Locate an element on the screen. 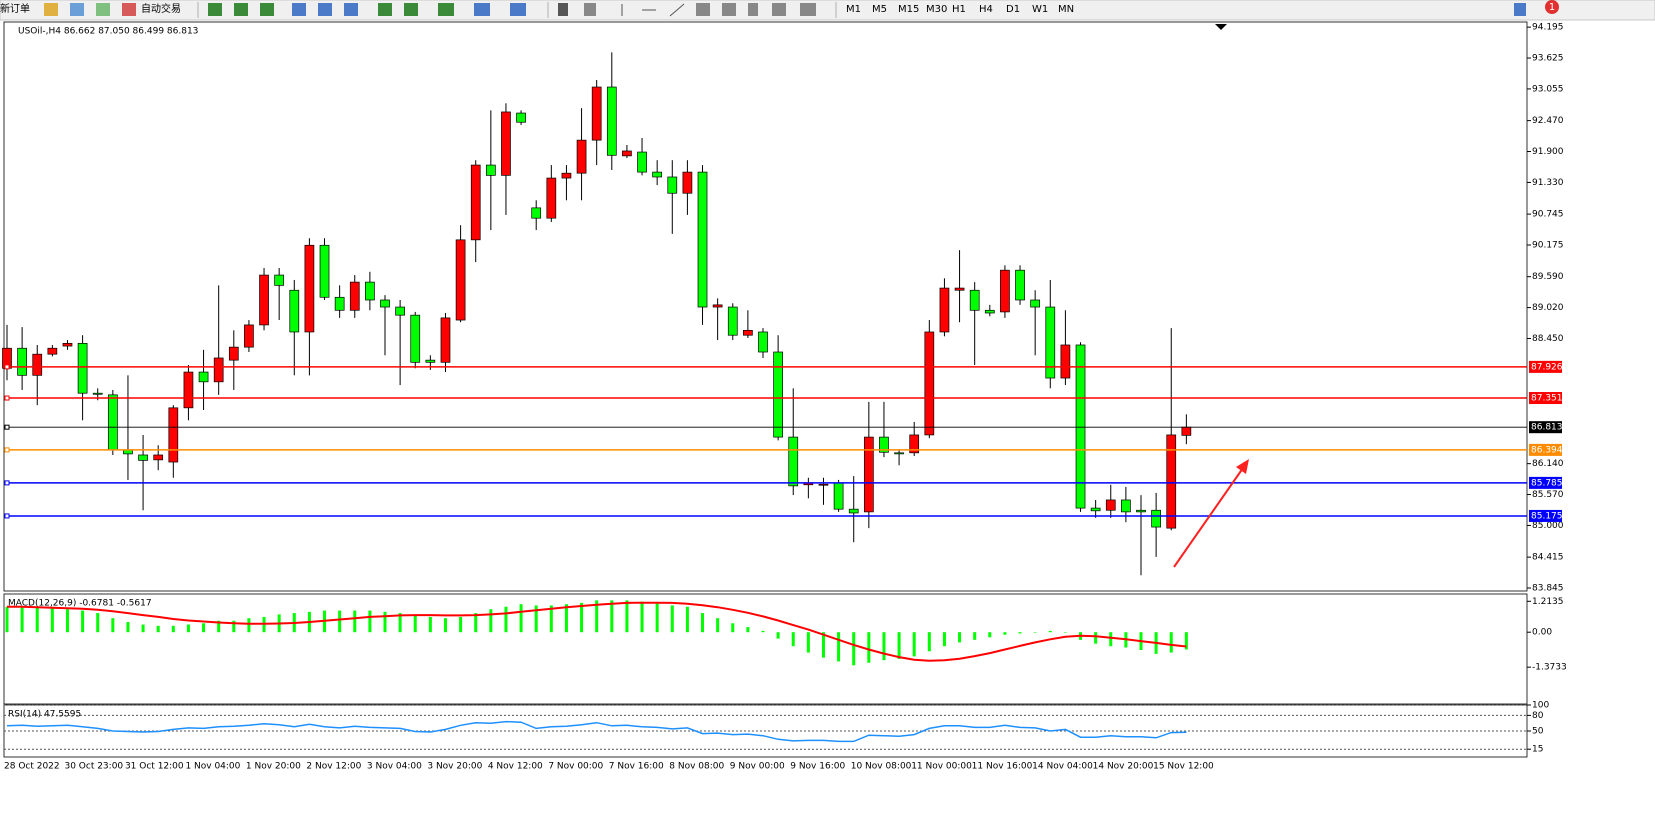 The width and height of the screenshot is (1655, 821). timeframe-button: M5 is located at coordinates (879, 9).